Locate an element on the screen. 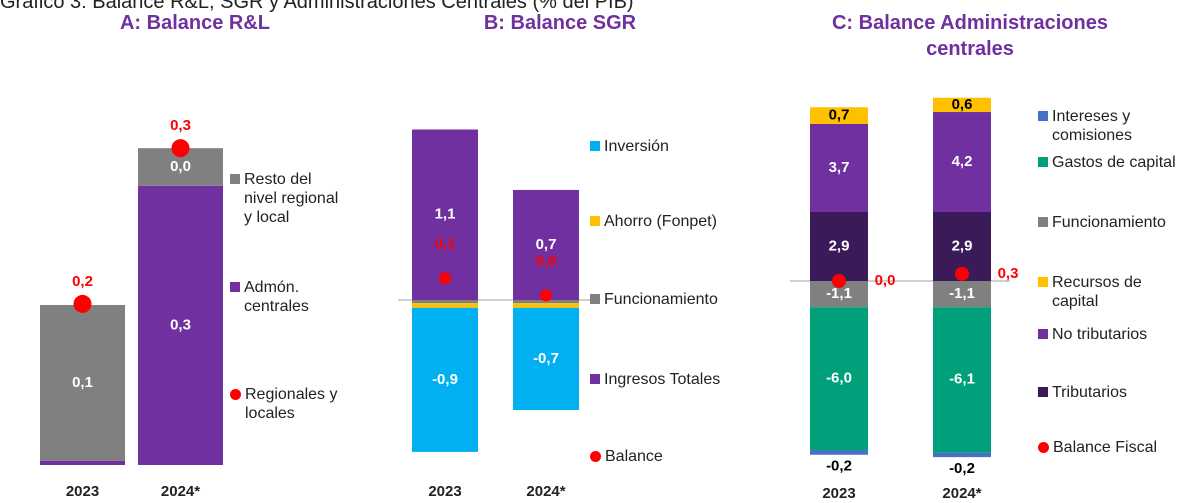  legend-item: Balance Fiscal is located at coordinates (1111, 447).